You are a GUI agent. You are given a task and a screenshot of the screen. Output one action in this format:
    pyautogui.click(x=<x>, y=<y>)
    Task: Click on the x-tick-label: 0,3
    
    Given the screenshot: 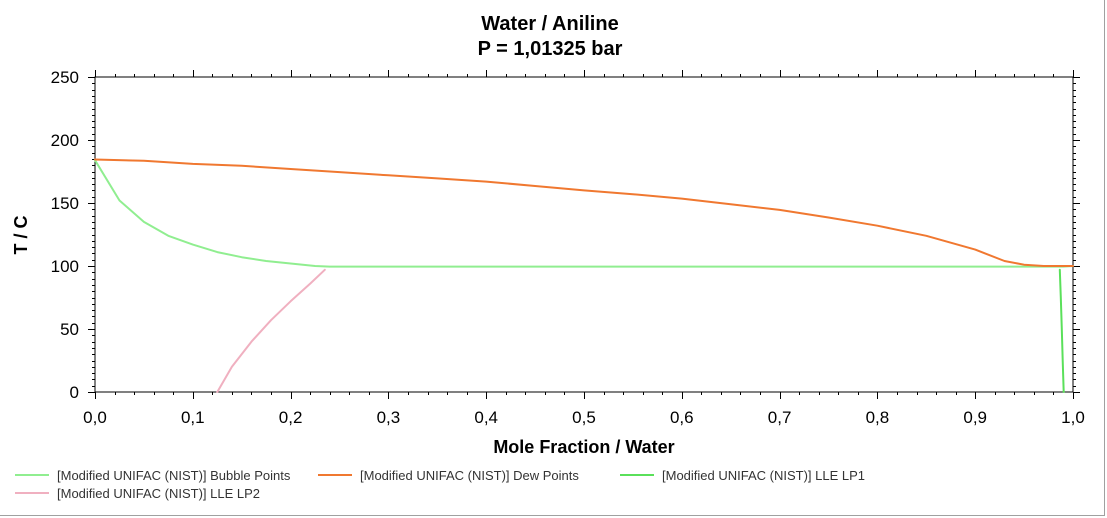 What is the action you would take?
    pyautogui.click(x=389, y=417)
    